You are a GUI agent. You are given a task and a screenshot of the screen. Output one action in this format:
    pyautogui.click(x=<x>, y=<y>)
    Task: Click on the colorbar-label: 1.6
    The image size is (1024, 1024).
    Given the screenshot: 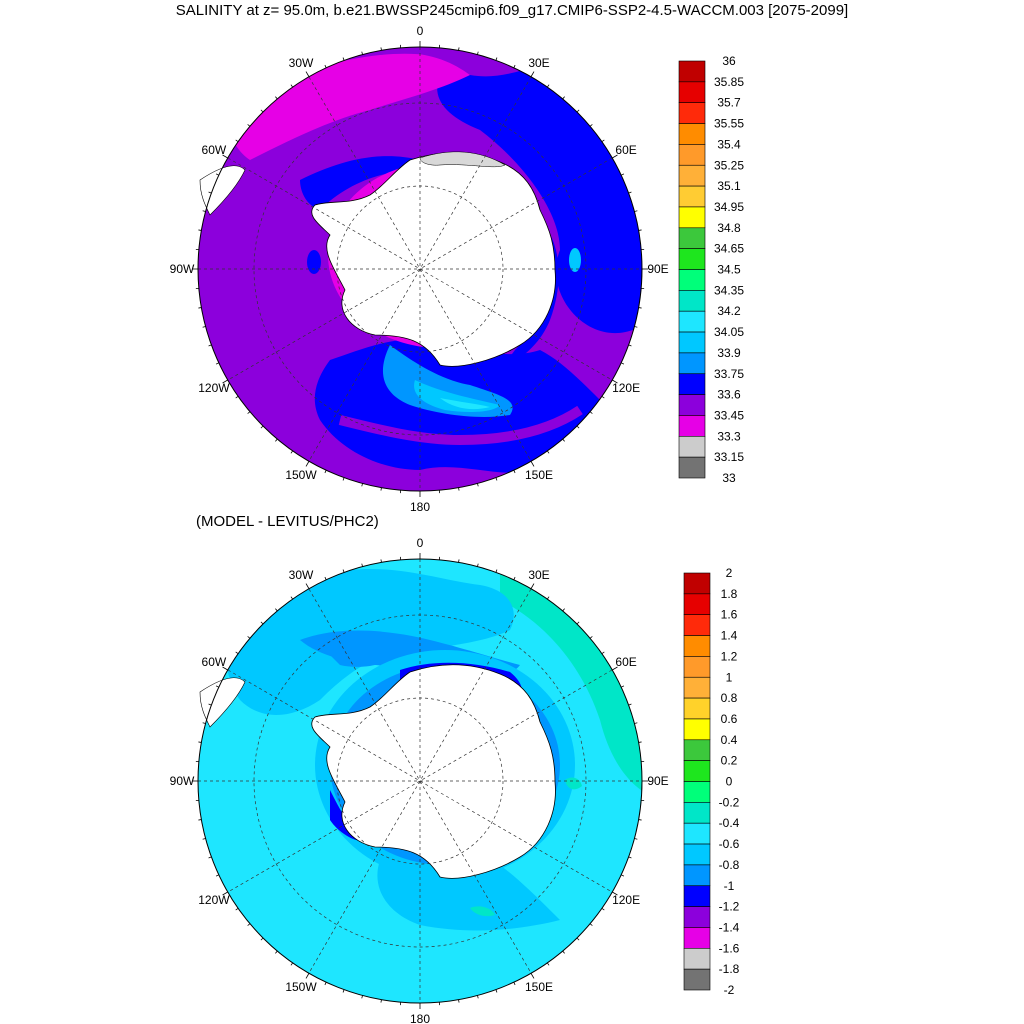 What is the action you would take?
    pyautogui.click(x=729, y=615)
    